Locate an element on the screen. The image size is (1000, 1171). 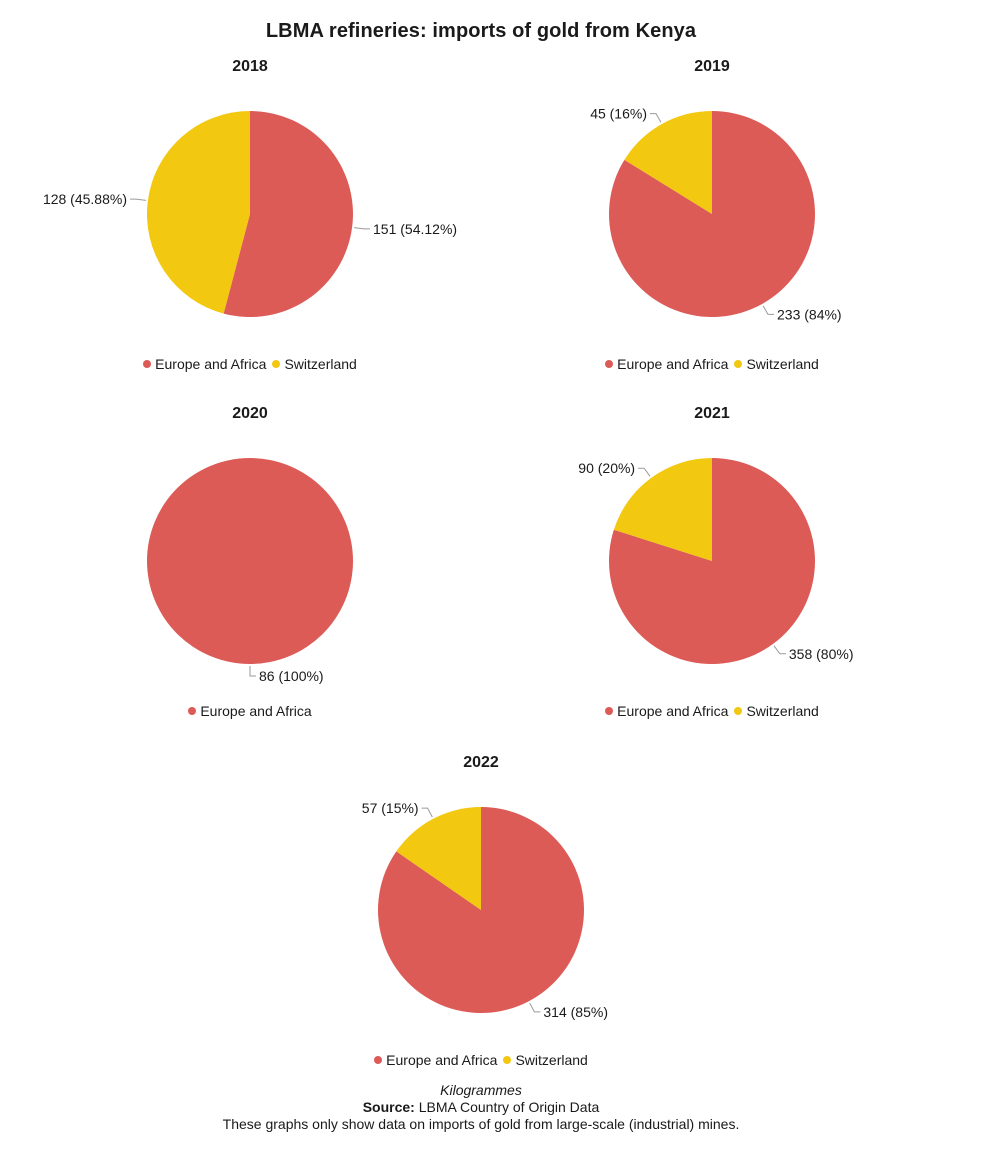
pie-chart: 358 (80%) 90 (20%) is located at coordinates (716, 561).